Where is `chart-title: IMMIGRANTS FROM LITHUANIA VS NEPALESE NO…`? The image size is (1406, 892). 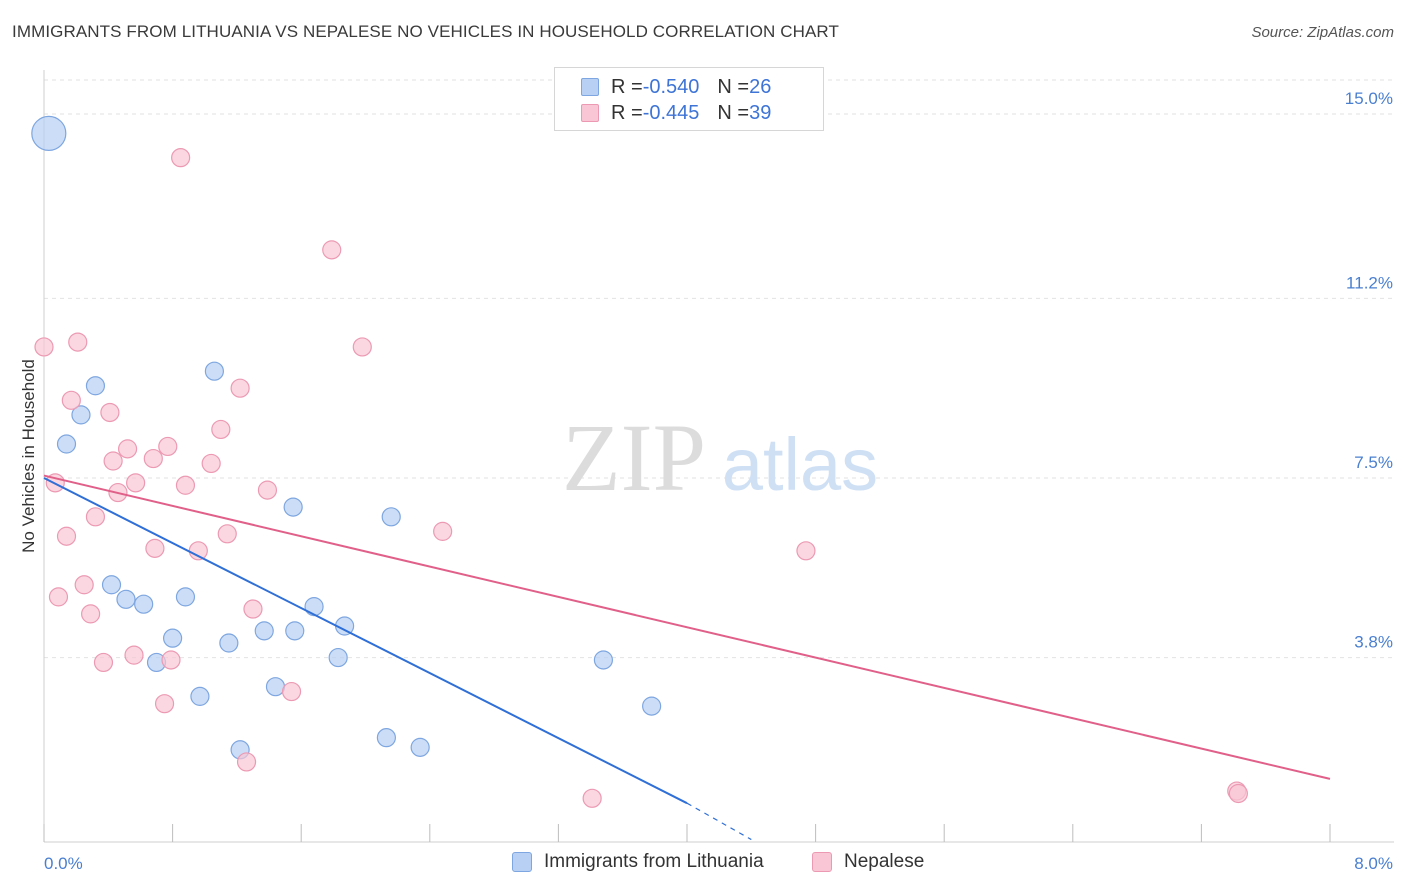 chart-title: IMMIGRANTS FROM LITHUANIA VS NEPALESE NO… is located at coordinates (425, 31).